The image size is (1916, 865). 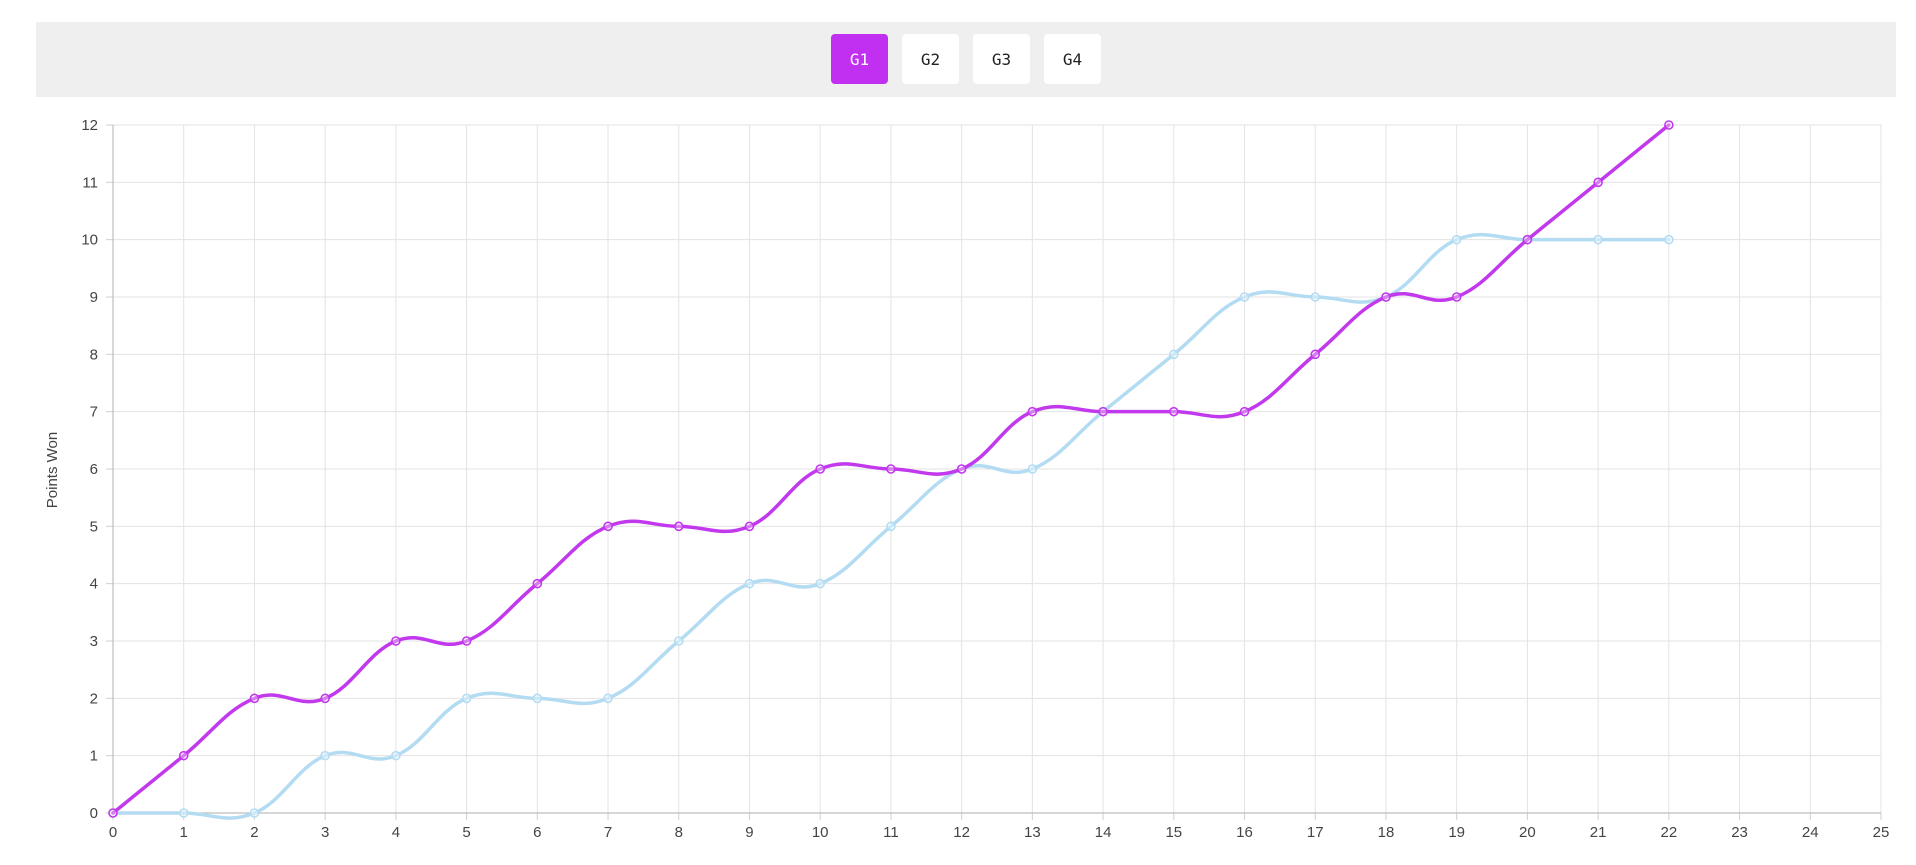 What do you see at coordinates (94, 297) in the screenshot?
I see `y-tick-label: 9` at bounding box center [94, 297].